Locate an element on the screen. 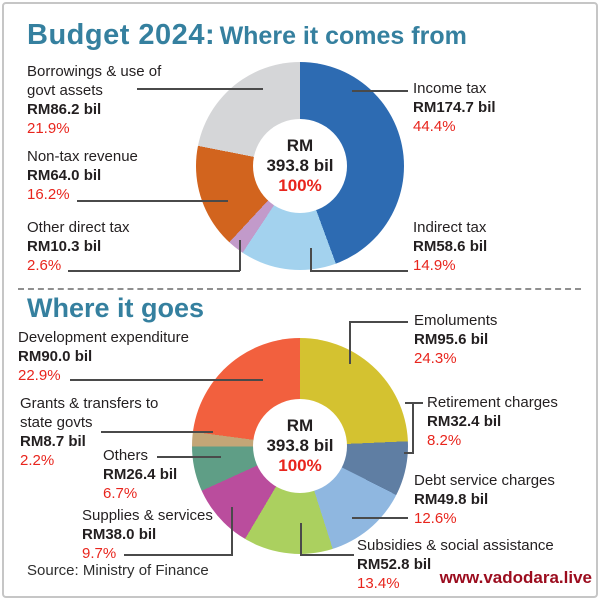  slice-percent: 2.2% is located at coordinates (37, 460).